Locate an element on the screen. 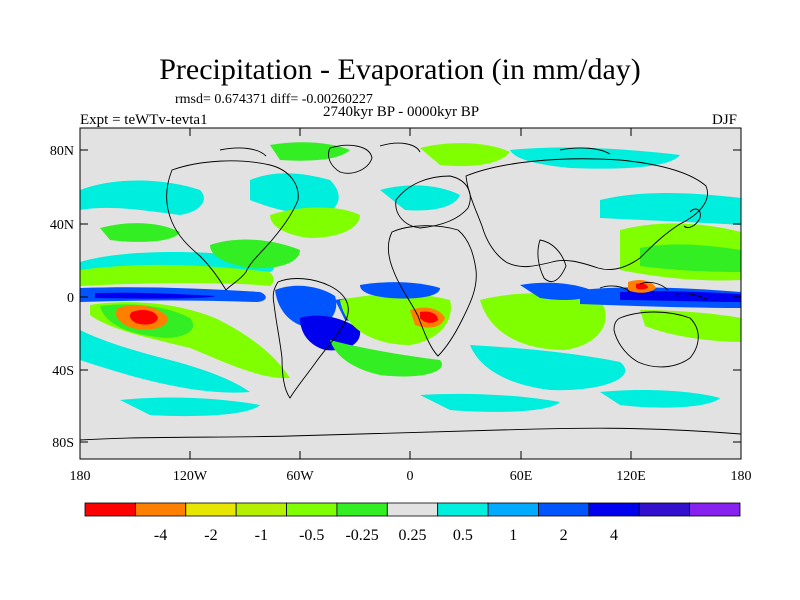 This screenshot has width=800, height=600. coastline-australia is located at coordinates (656, 339).